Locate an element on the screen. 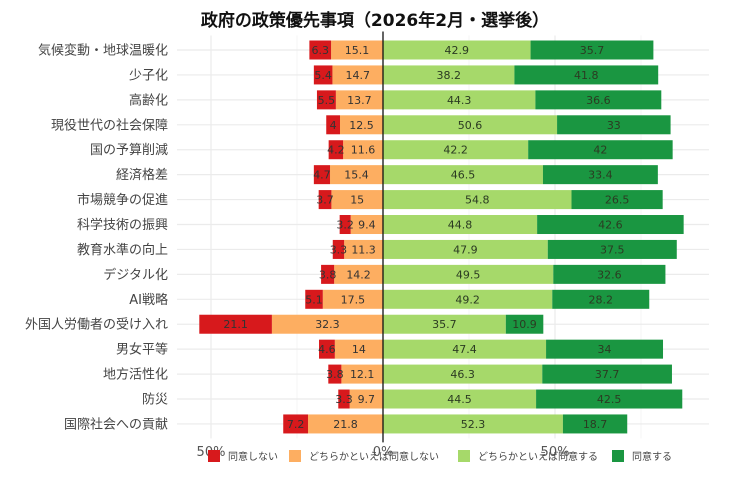 The height and width of the screenshot is (500, 750). category-label: AI戦略 is located at coordinates (148, 300).